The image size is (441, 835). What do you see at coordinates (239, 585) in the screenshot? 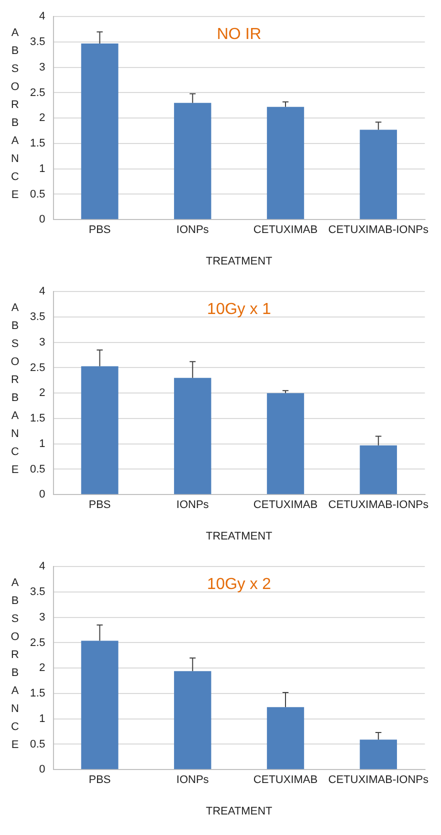
I see `text: 10Gy x 2` at bounding box center [239, 585].